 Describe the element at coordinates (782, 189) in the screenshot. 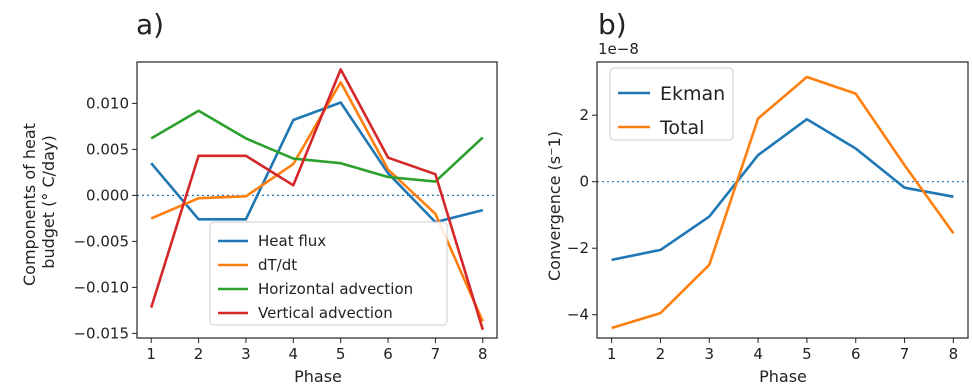

I see `series-line-ekman` at that location.